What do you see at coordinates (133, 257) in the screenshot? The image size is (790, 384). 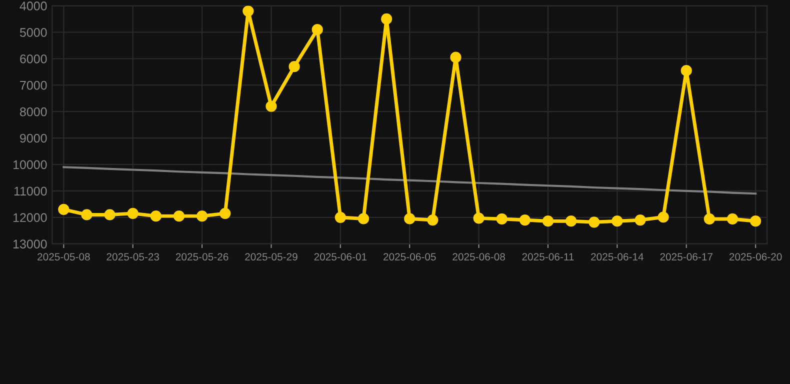 I see `x-tick-label: 2025-05-23` at bounding box center [133, 257].